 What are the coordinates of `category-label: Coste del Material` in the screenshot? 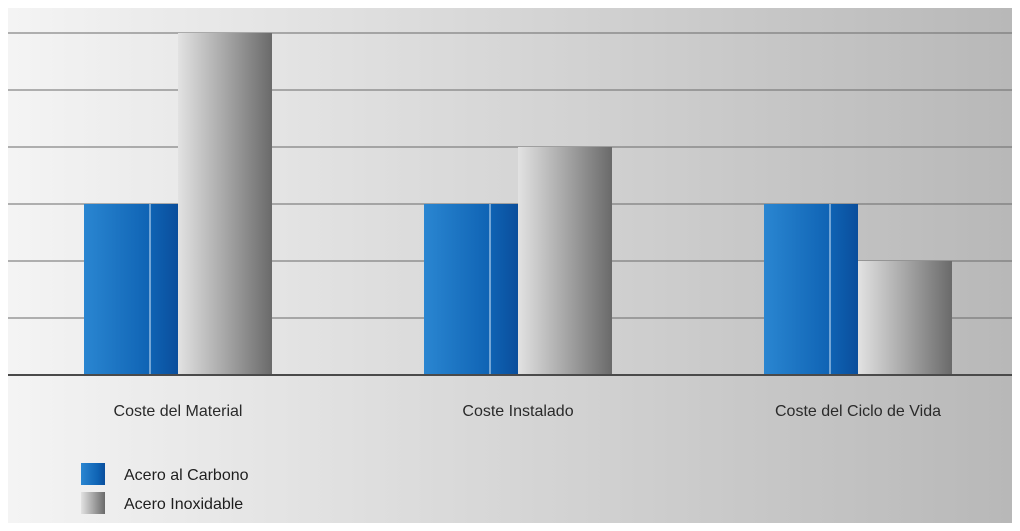 It's located at (178, 411).